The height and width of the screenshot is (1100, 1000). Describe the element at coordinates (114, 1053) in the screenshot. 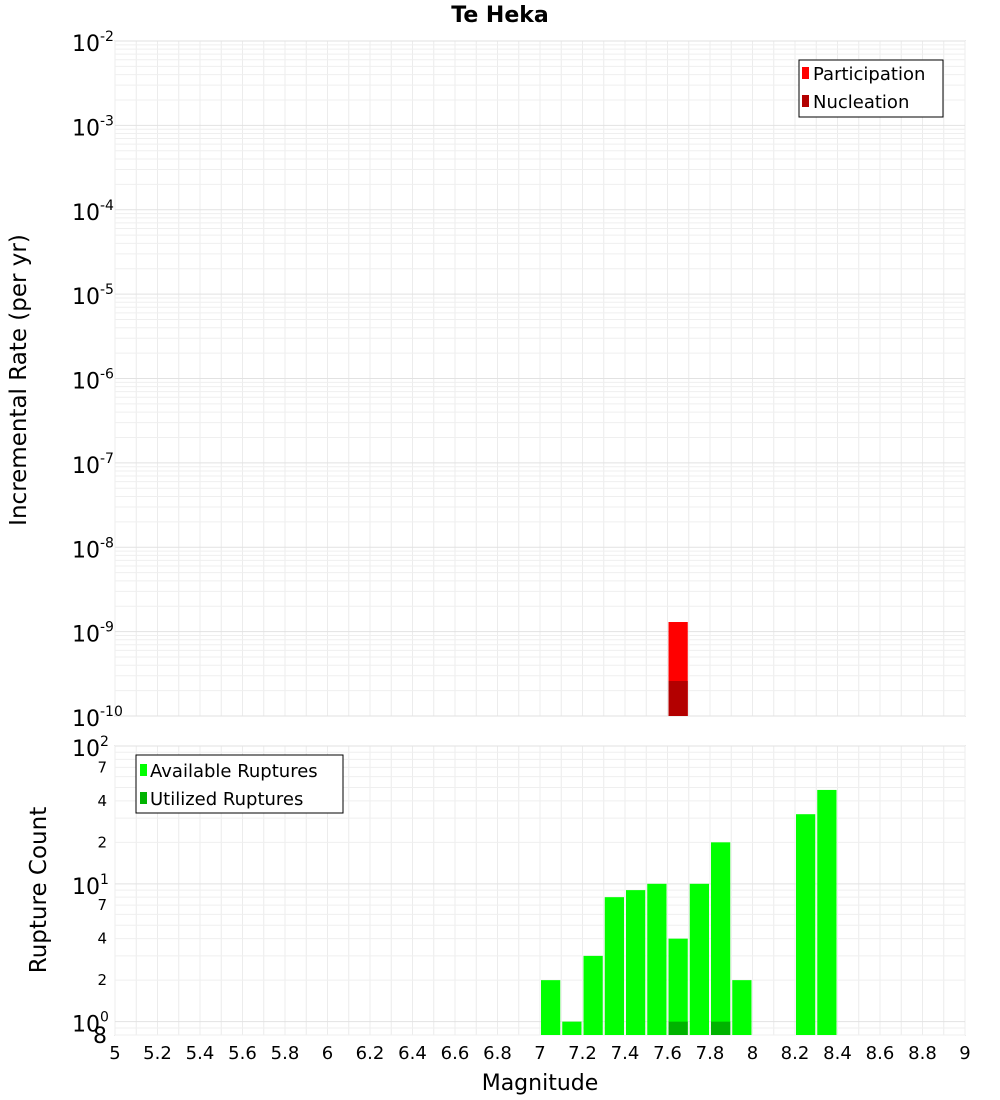

I see `x-tick-label: 5` at that location.